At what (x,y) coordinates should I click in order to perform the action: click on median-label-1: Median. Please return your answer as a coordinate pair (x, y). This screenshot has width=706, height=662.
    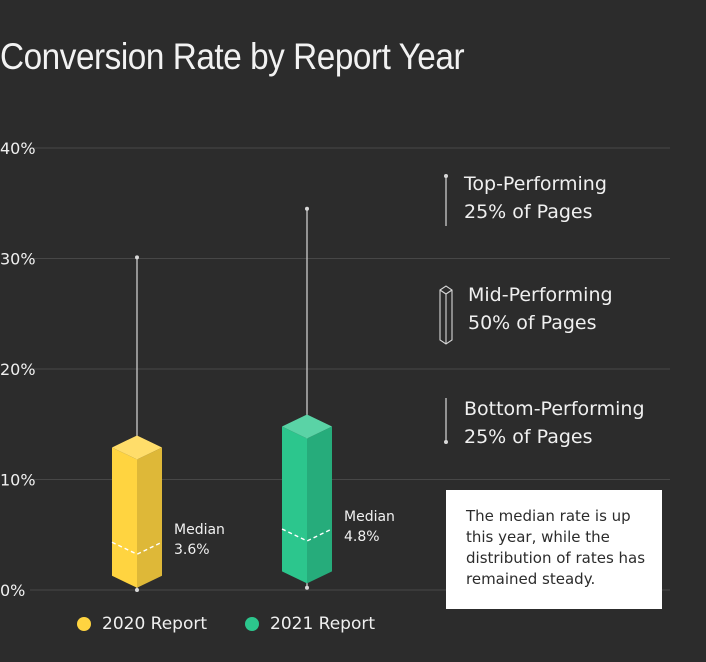
    Looking at the image, I should click on (369, 517).